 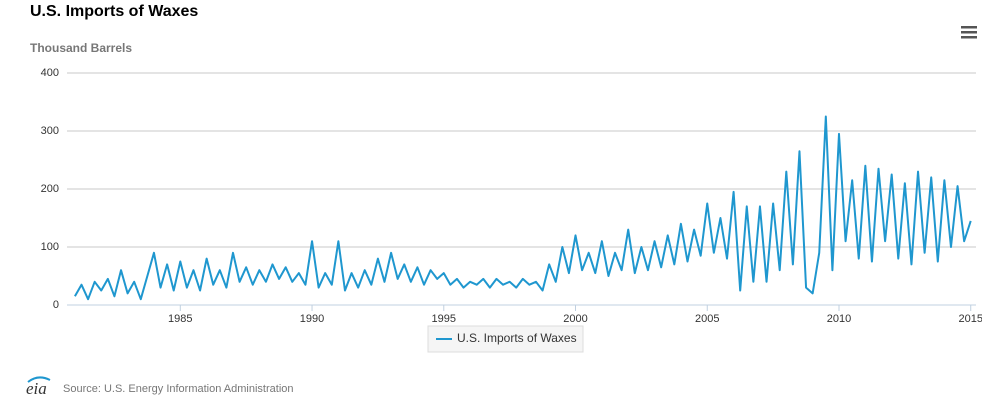 I want to click on x-tick-label: 1985, so click(x=180, y=319).